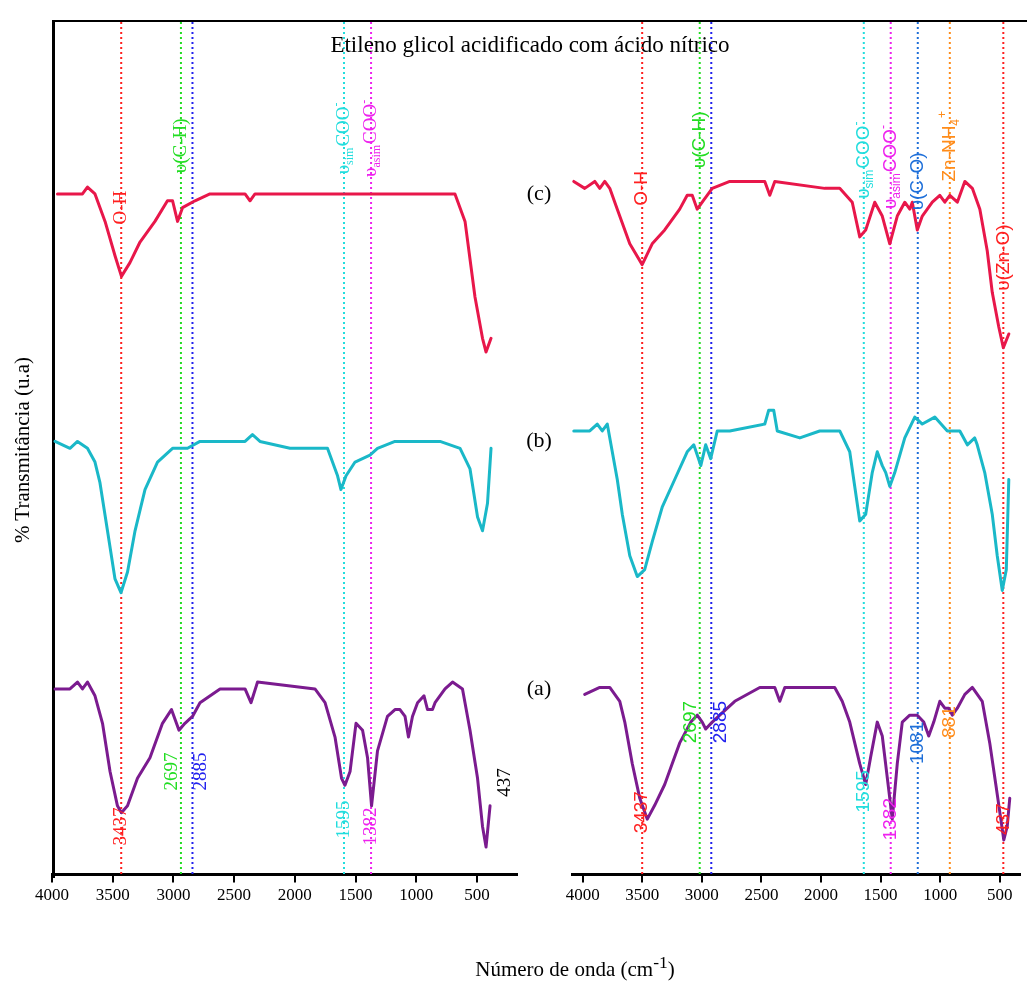  What do you see at coordinates (539, 687) in the screenshot?
I see `text: (a)` at bounding box center [539, 687].